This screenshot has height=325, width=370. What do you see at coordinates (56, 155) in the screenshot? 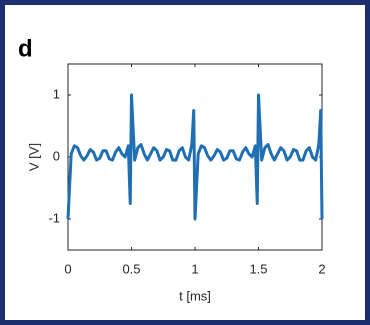
I see `y-tick-label: 0` at bounding box center [56, 155].